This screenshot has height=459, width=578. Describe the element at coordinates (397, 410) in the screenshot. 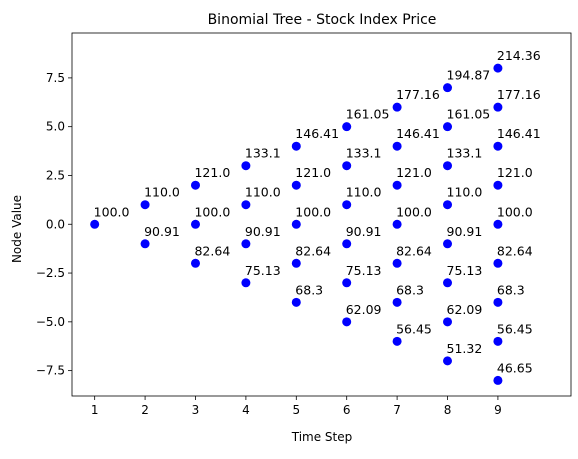

I see `x-tick-label: 7` at that location.